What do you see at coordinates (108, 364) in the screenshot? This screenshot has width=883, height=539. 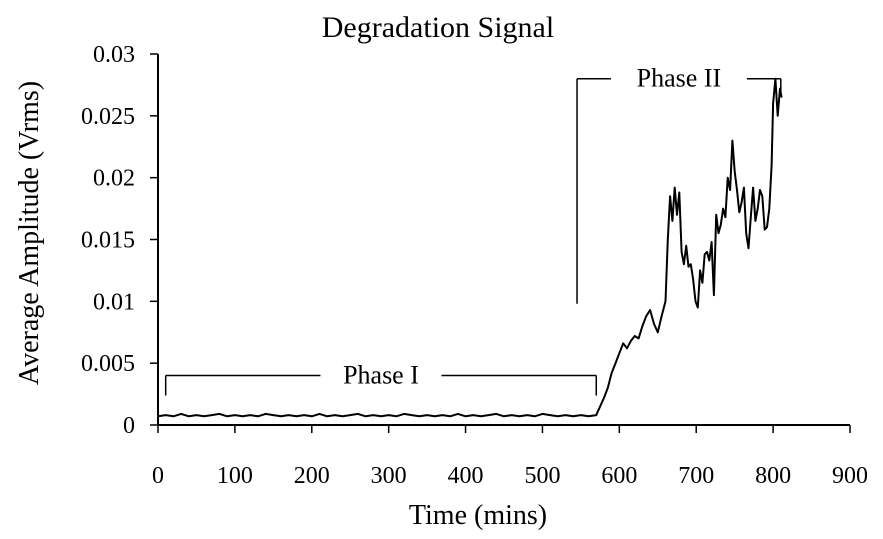 I see `y-tick-label: 0.005` at bounding box center [108, 364].